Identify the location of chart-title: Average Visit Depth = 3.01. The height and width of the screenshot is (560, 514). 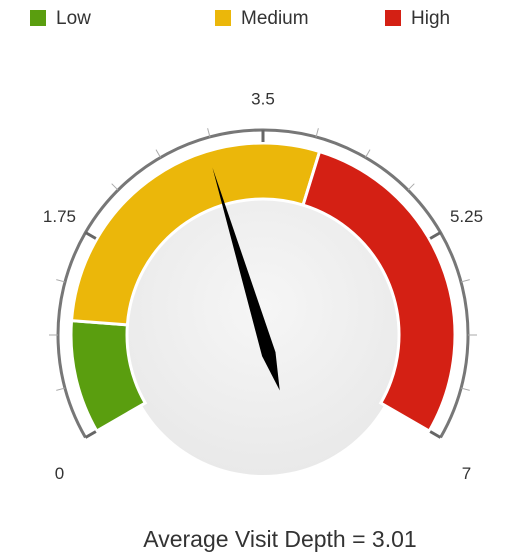
(279, 539).